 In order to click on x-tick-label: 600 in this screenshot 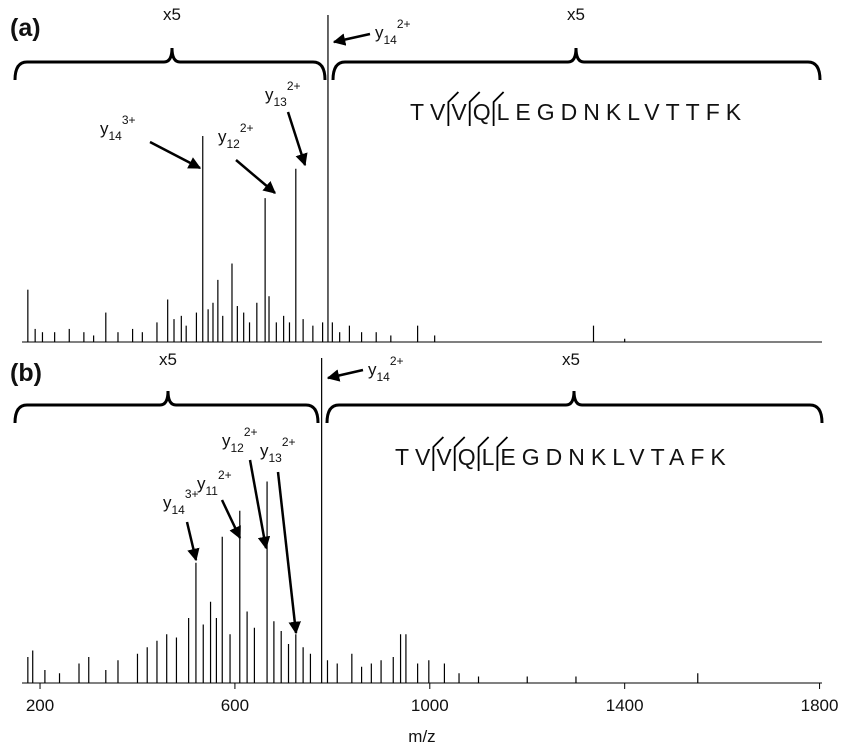, I will do `click(235, 705)`.